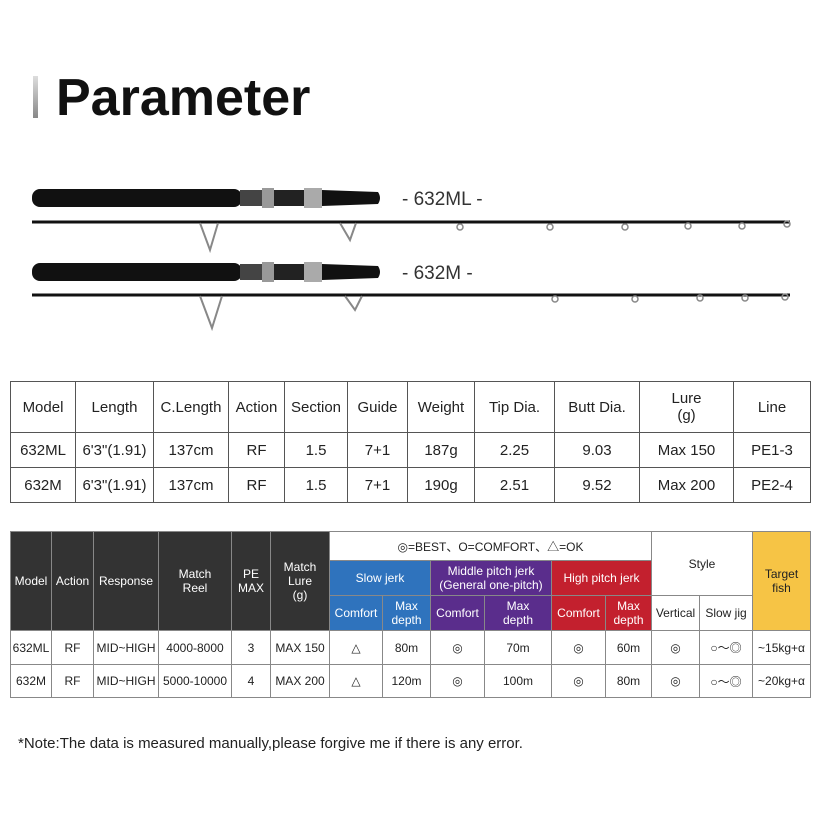 Image resolution: width=820 pixels, height=820 pixels. What do you see at coordinates (195, 647) in the screenshot?
I see `cell: 4000-8000` at bounding box center [195, 647].